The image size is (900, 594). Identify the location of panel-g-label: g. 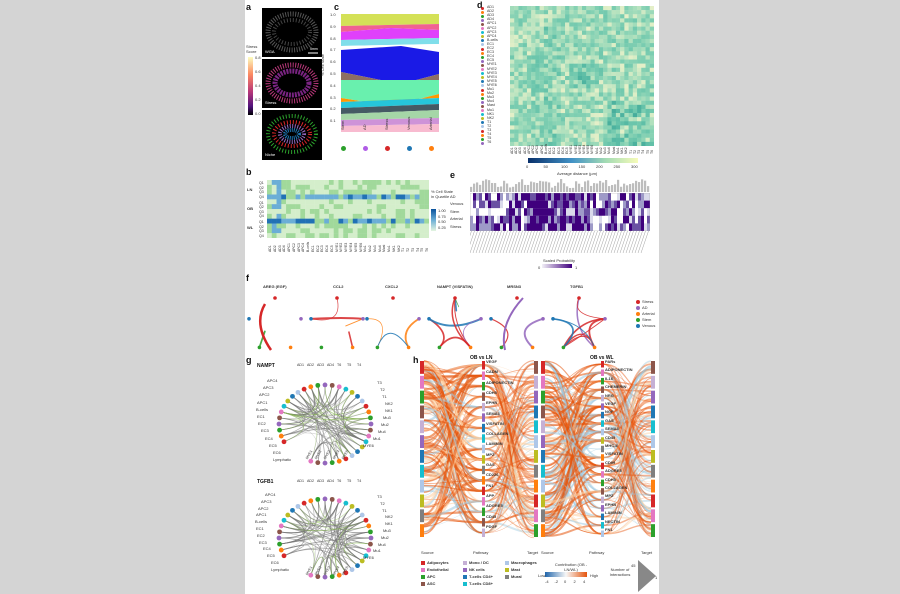
(249, 360).